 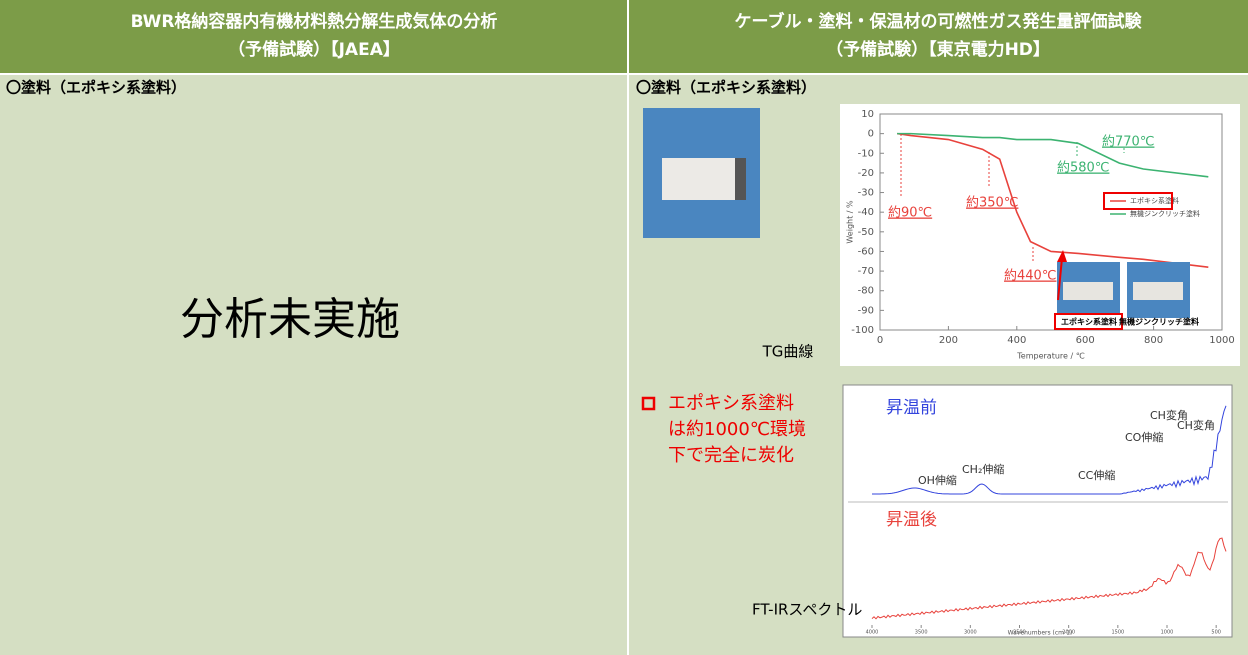 What do you see at coordinates (737, 429) in the screenshot?
I see `conclusion: は約1000℃環境` at bounding box center [737, 429].